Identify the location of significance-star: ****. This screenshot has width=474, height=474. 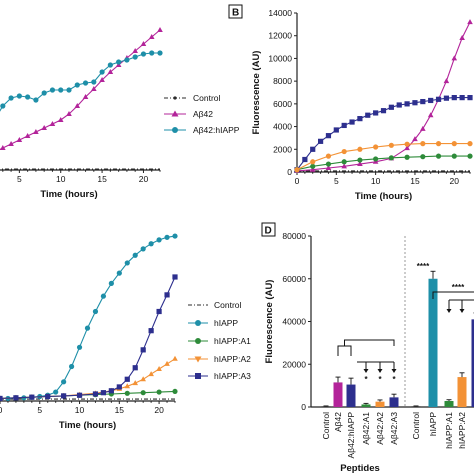
(458, 287).